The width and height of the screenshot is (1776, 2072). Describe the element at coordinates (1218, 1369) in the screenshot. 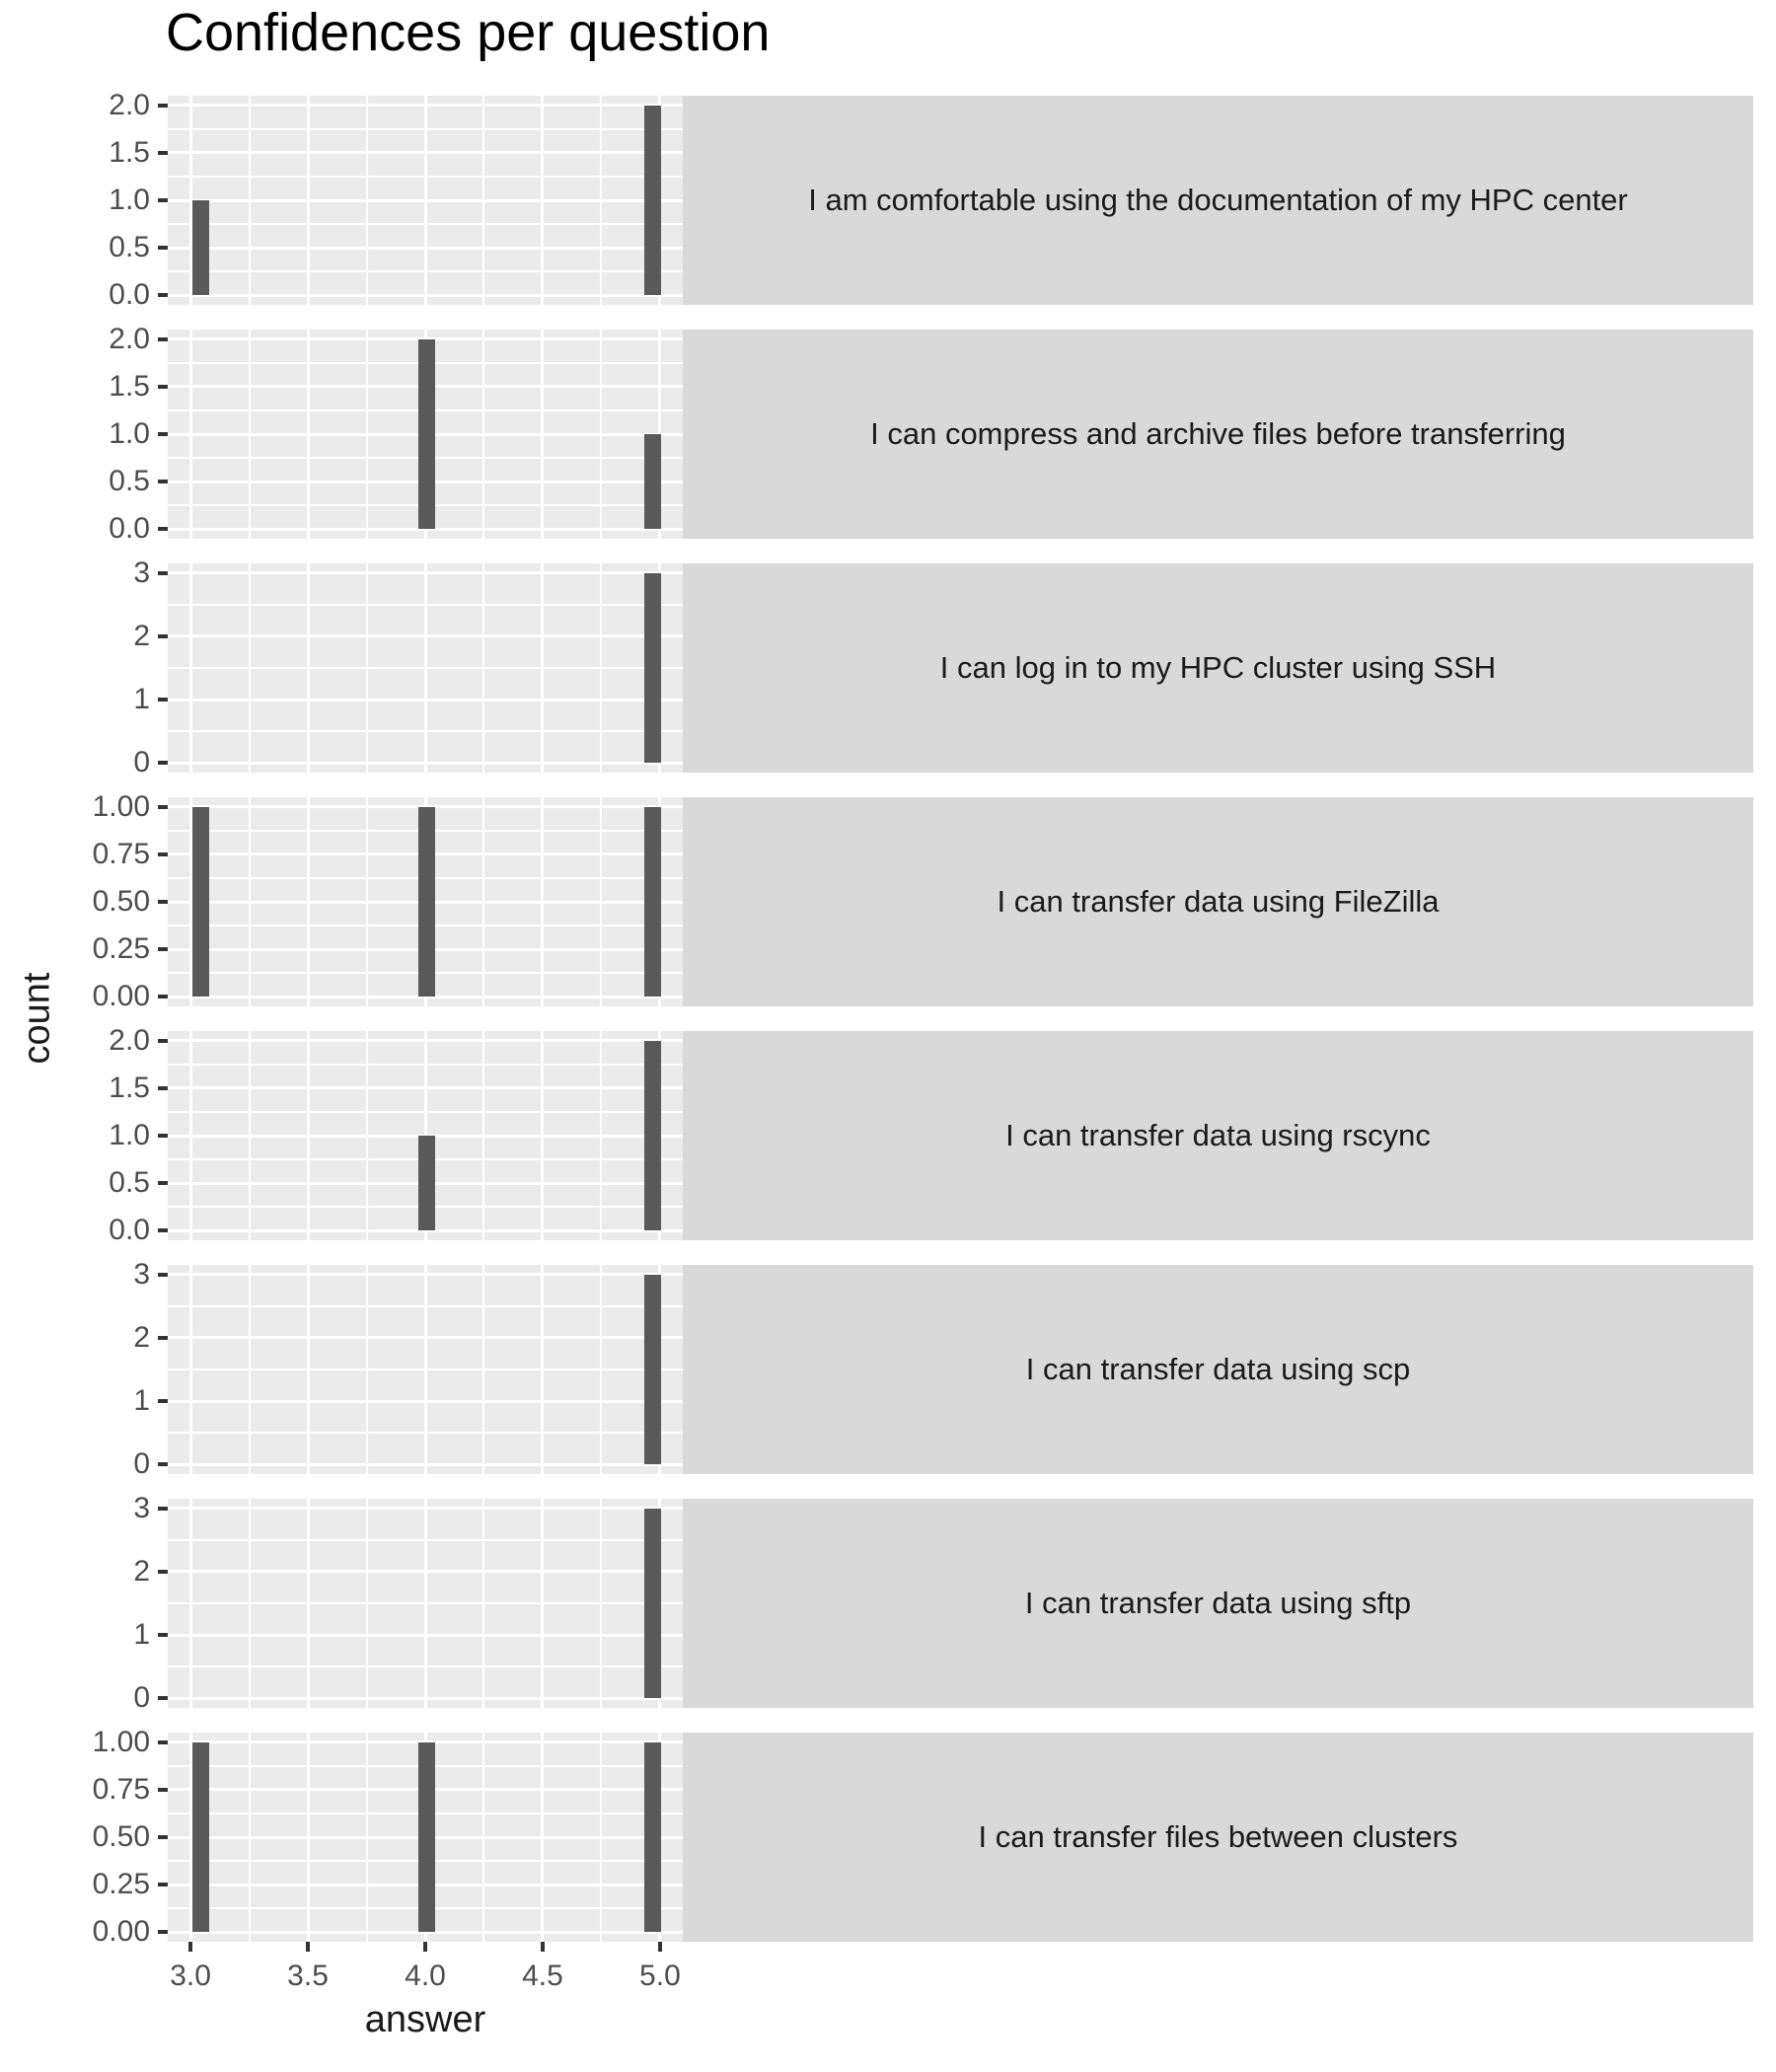

I see `facet-strip-label: I can transfer data using scp` at that location.